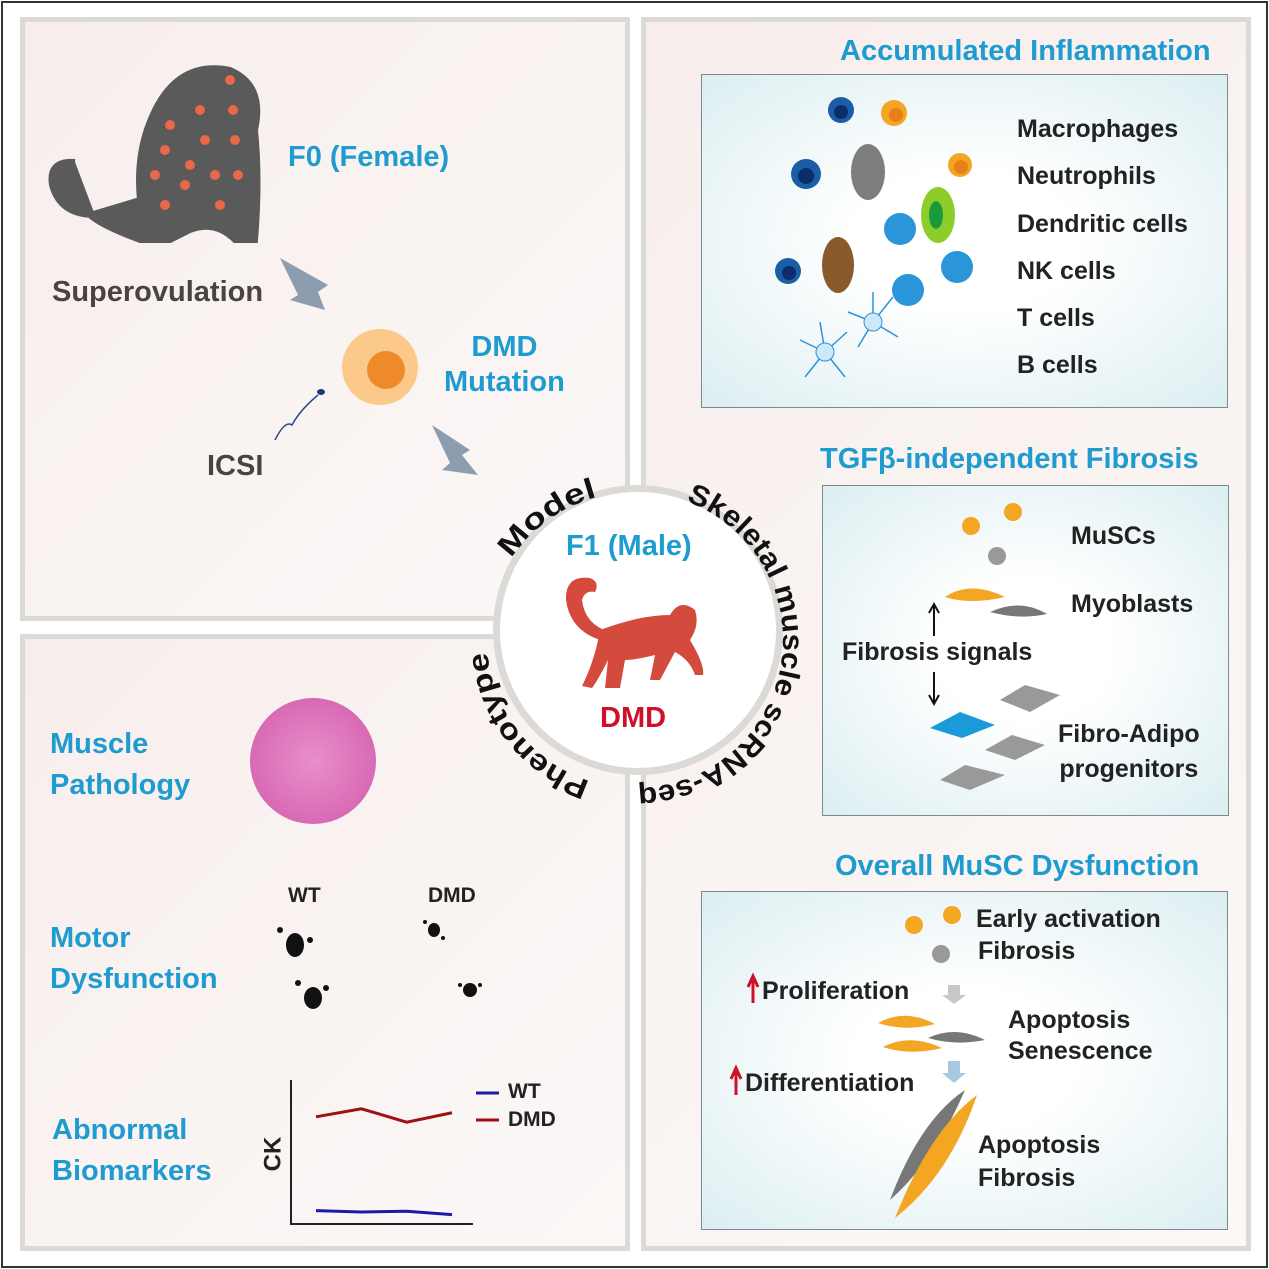  Describe the element at coordinates (1069, 1020) in the screenshot. I see `apoptosis-label-1: Apoptosis` at that location.